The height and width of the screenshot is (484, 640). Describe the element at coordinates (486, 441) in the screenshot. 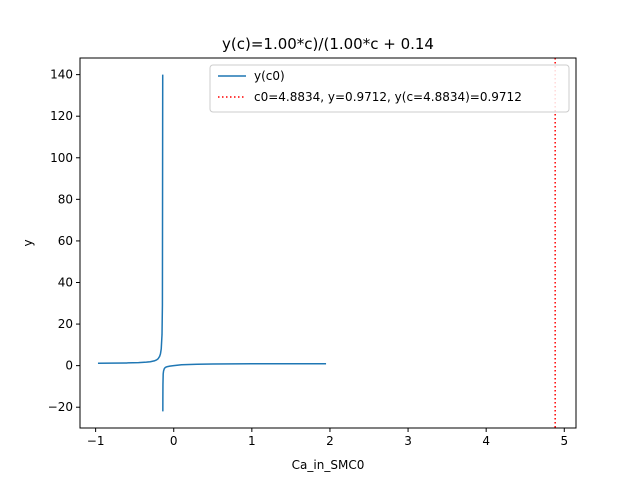

I see `x-tick-label: 4` at that location.